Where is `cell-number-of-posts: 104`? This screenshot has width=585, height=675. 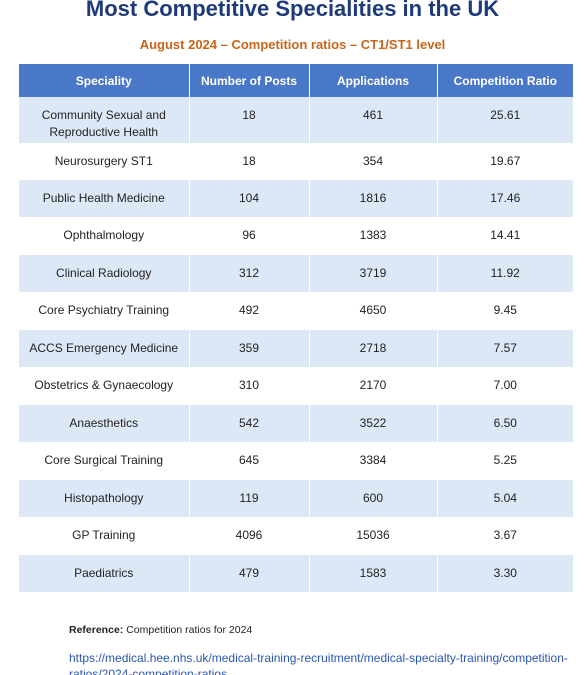 cell-number-of-posts: 104 is located at coordinates (249, 198).